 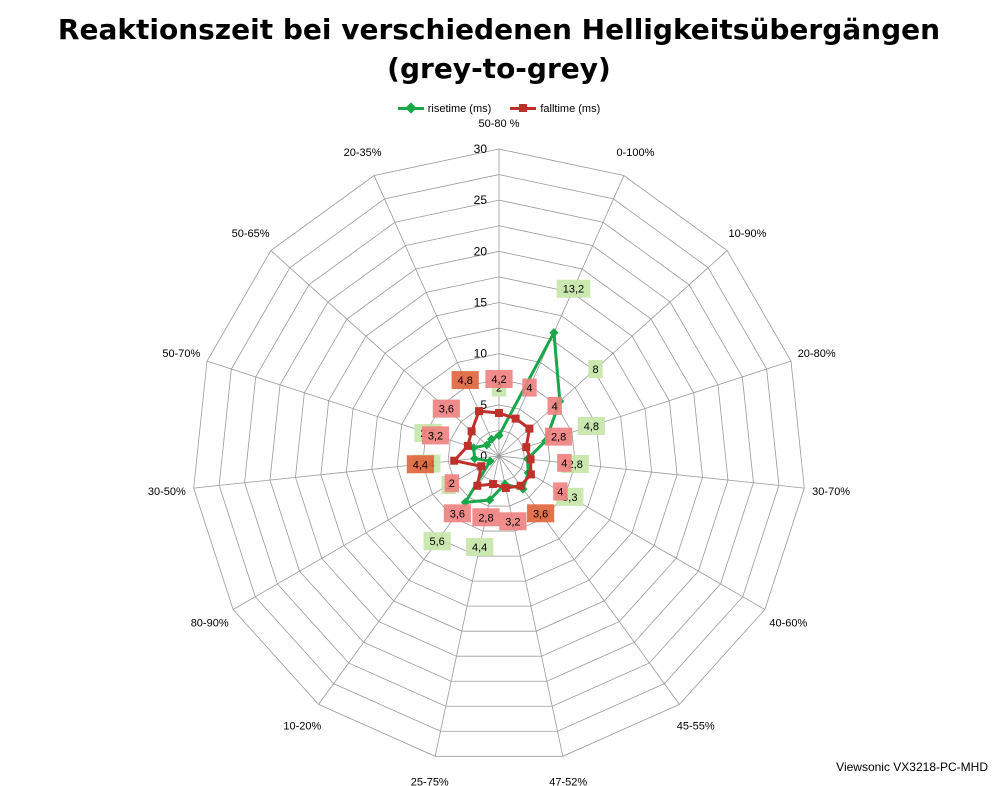 I want to click on series-layer, so click(x=507, y=417).